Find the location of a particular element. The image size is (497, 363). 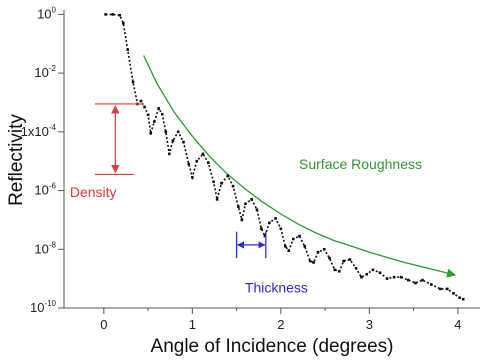

density-label: Density is located at coordinates (93, 192).